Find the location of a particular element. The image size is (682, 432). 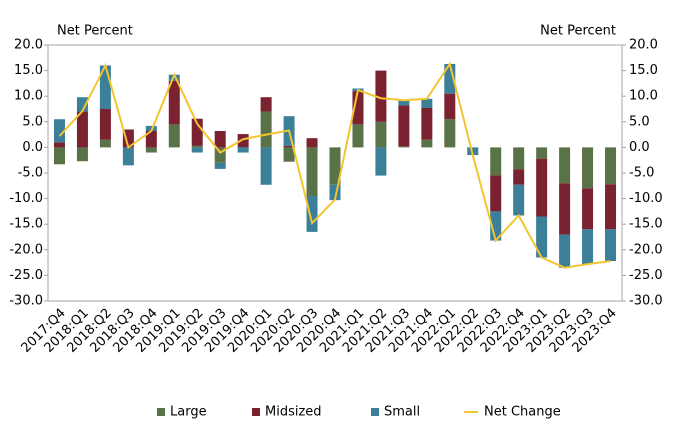

y-tick-label: 10.0 is located at coordinates (28, 96).